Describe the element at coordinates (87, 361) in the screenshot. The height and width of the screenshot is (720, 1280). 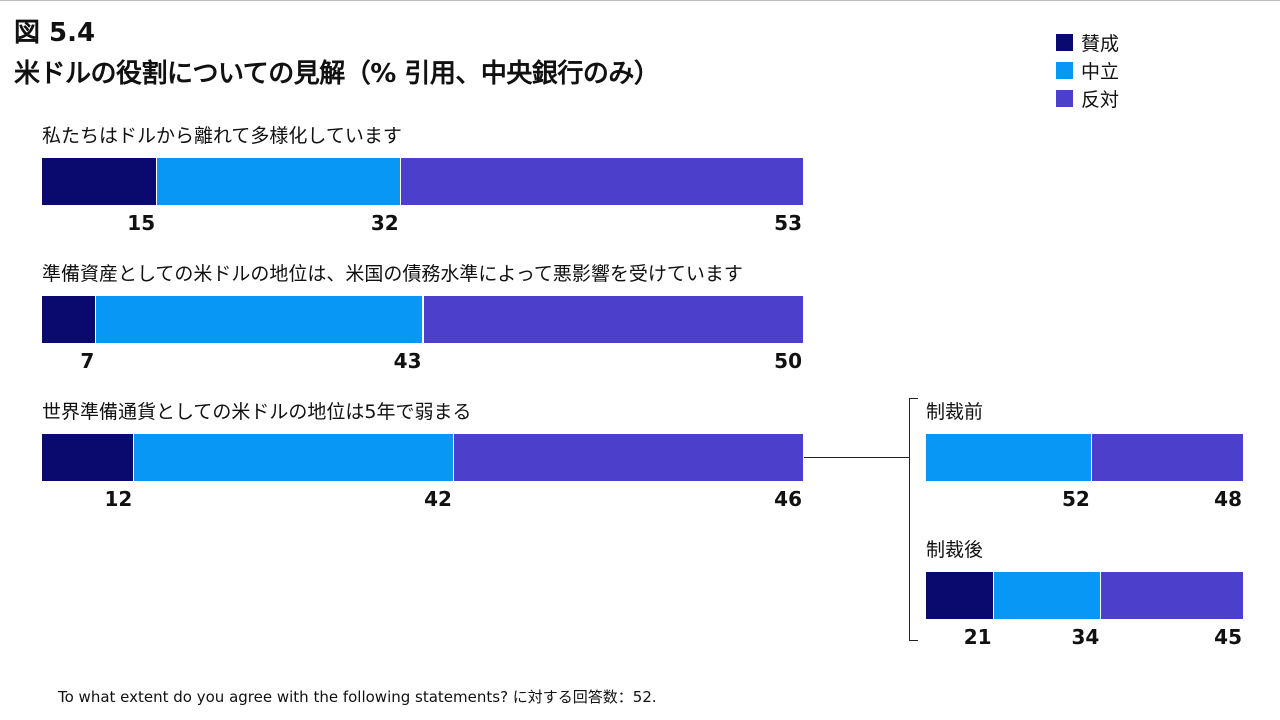
I see `statement-2-value-agree: 7` at that location.